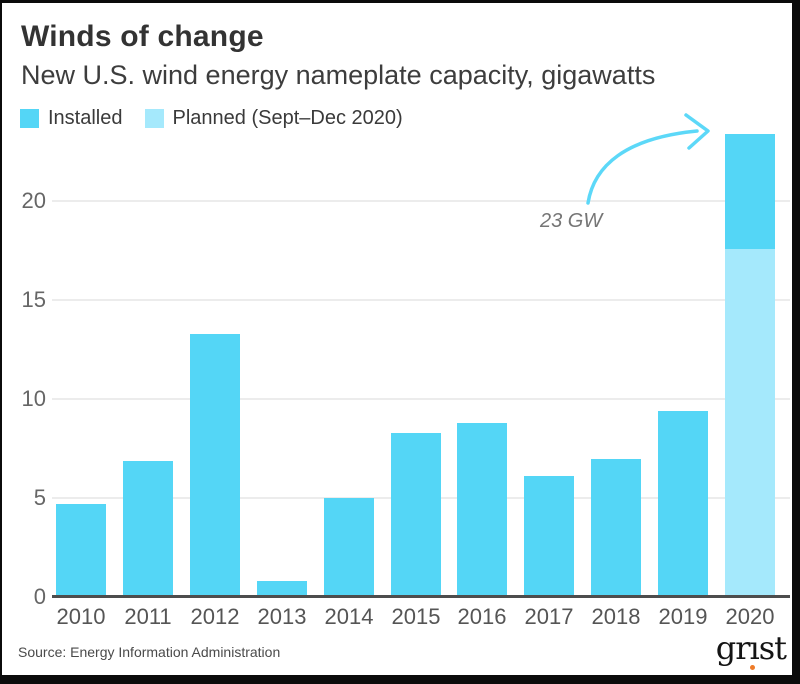  I want to click on logo-letter-i: ı, so click(754, 648).